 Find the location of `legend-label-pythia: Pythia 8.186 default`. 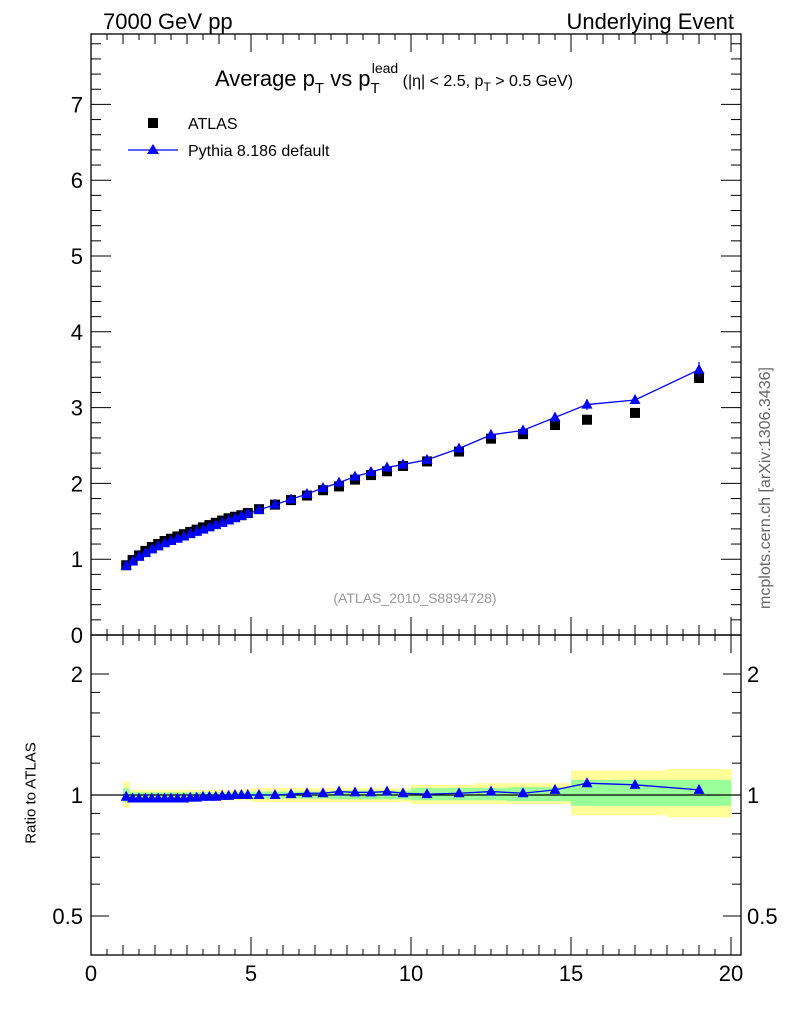

legend-label-pythia: Pythia 8.186 default is located at coordinates (259, 151).